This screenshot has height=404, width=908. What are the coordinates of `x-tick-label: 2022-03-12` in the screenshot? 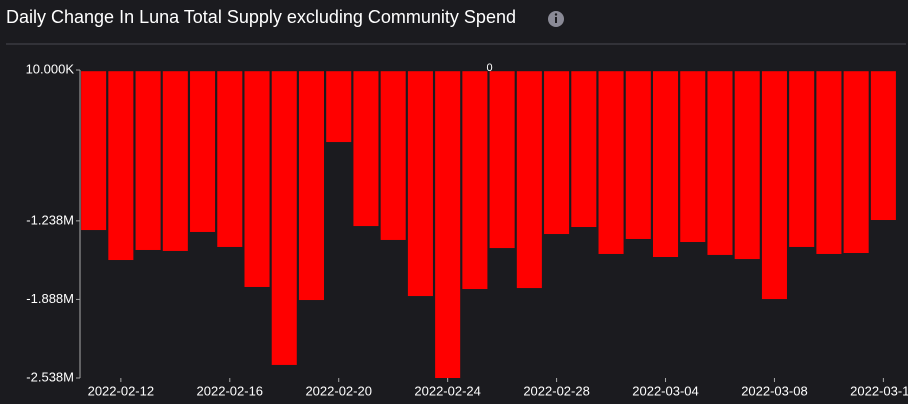 It's located at (879, 390).